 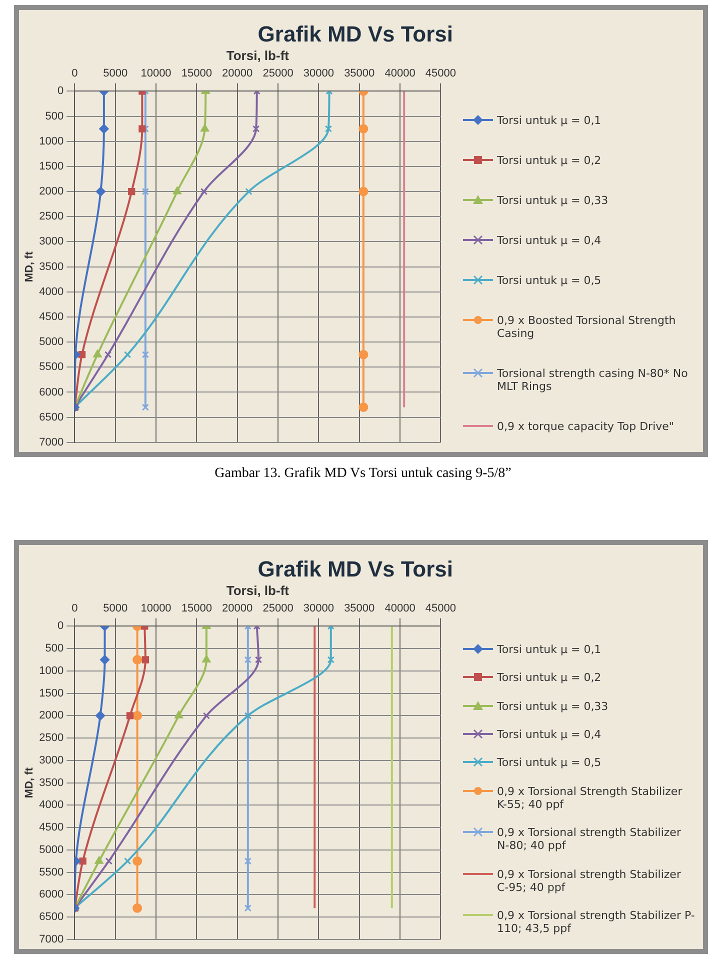 I want to click on legend-label: 0,9 x Torsional strength Stabilizer P-110; 43,5 ppf, so click(x=596, y=922).